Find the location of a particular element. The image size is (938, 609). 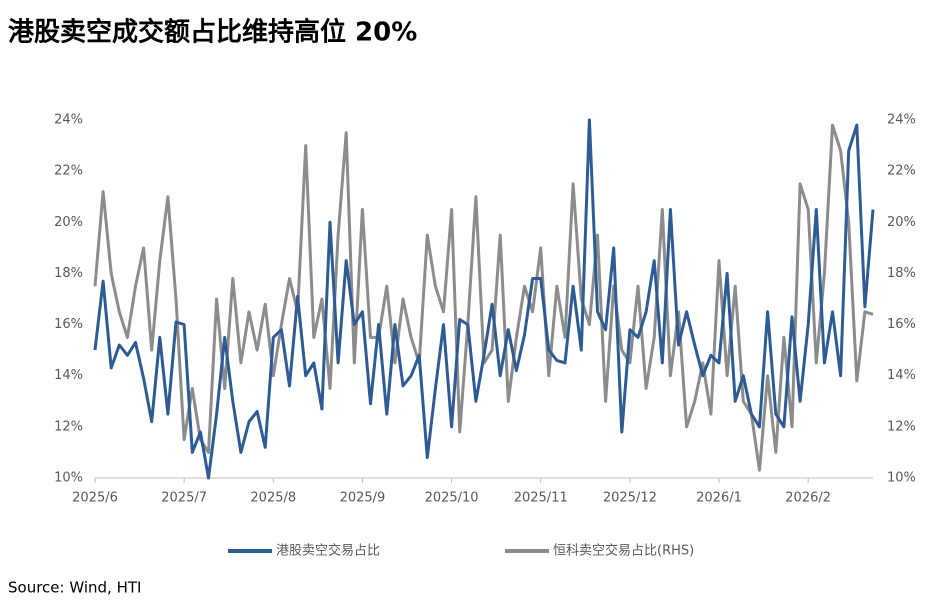

y2-tick-label: 10% is located at coordinates (901, 478).